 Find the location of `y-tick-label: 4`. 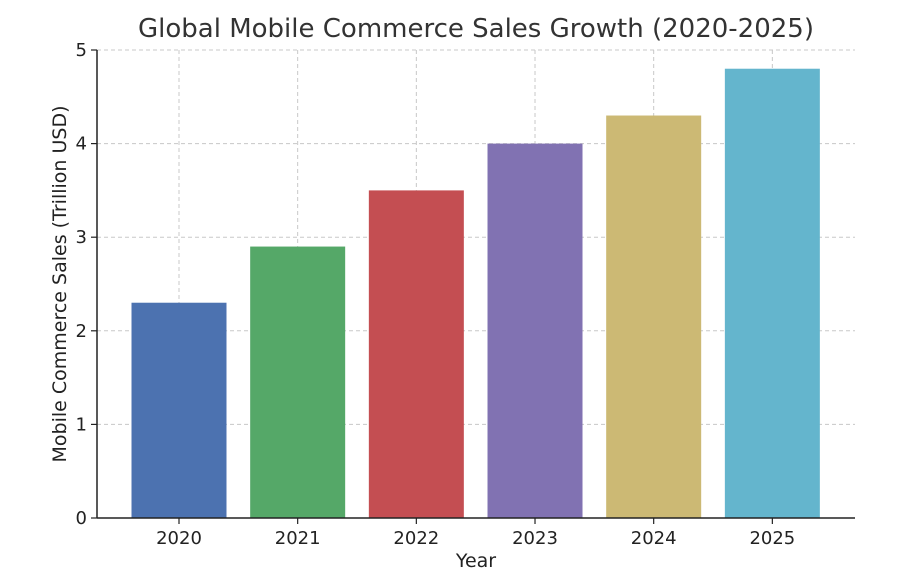

y-tick-label: 4 is located at coordinates (81, 144).